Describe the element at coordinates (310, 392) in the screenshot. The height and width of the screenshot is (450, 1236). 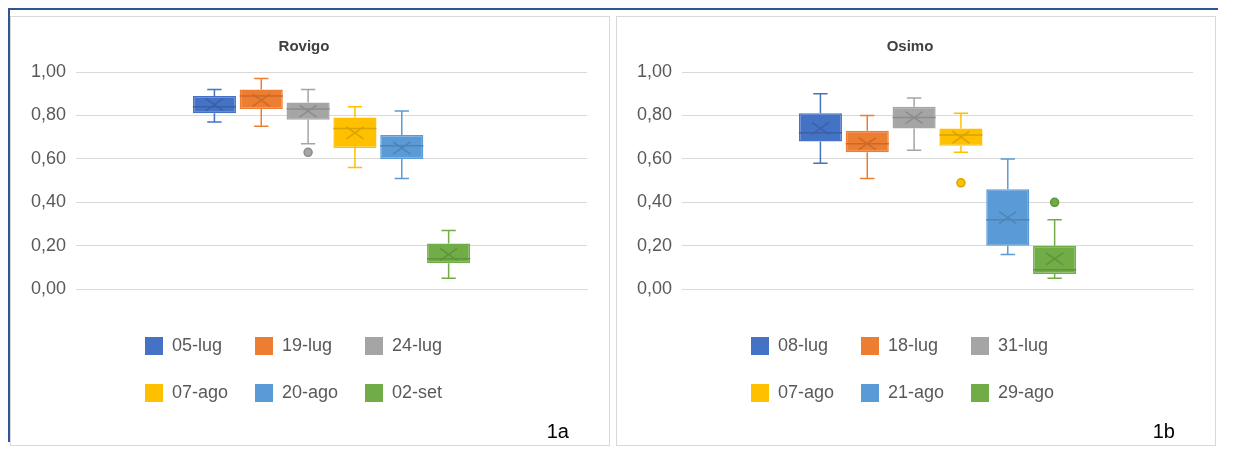
I see `legend-label: 20-ago` at that location.